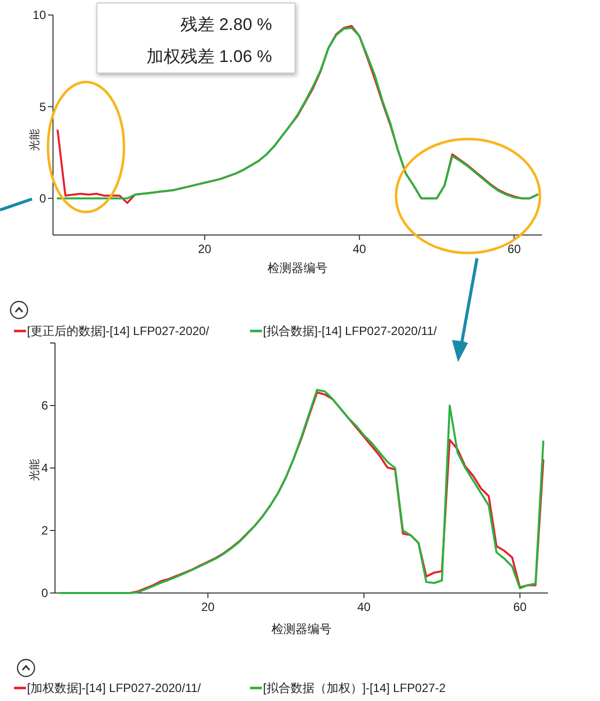  Describe the element at coordinates (354, 688) in the screenshot. I see `legend-label: [拟合数据（加权）]-[14] LFP027-2` at that location.